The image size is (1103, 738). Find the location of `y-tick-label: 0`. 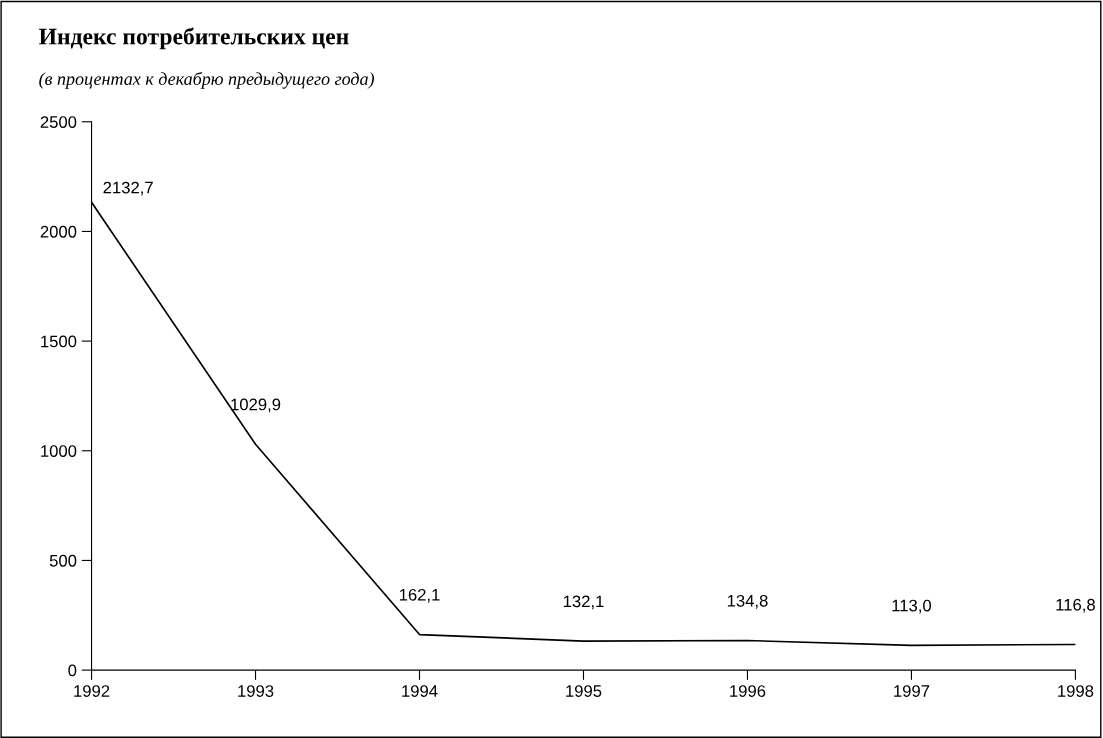

y-tick-label: 0 is located at coordinates (72, 670).